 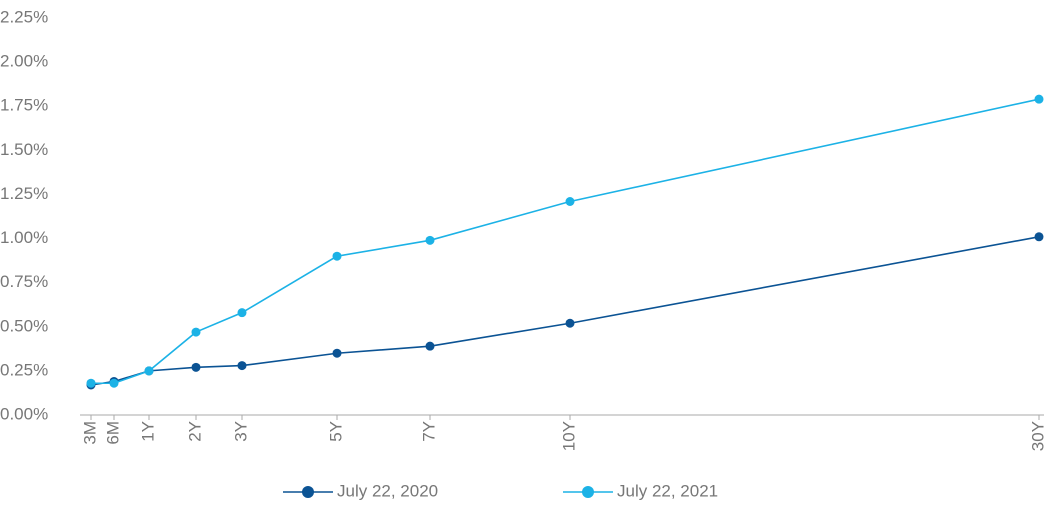 What do you see at coordinates (240, 431) in the screenshot?
I see `x-tick-label: 3Y` at bounding box center [240, 431].